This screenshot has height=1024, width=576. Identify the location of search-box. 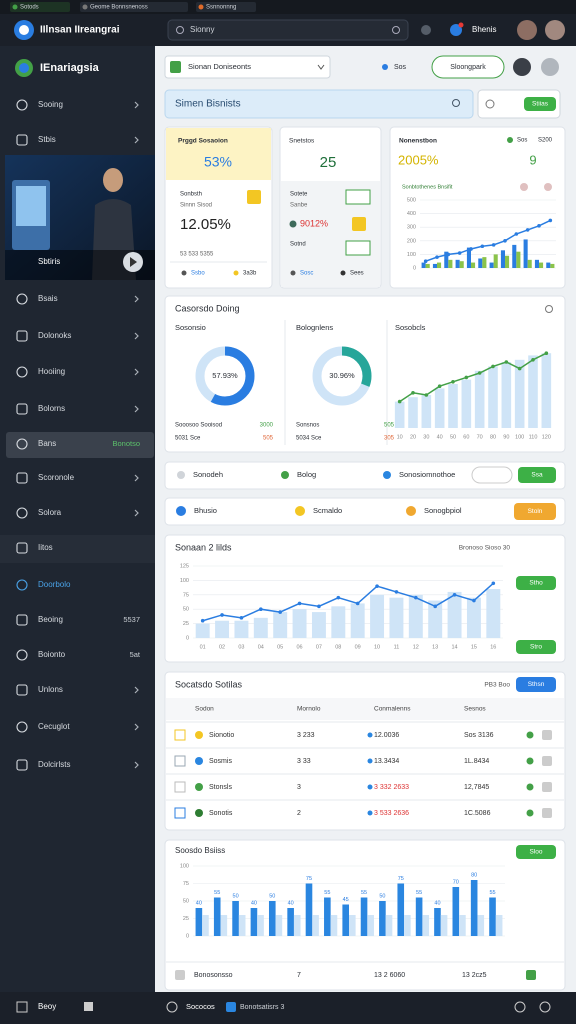
(288, 30).